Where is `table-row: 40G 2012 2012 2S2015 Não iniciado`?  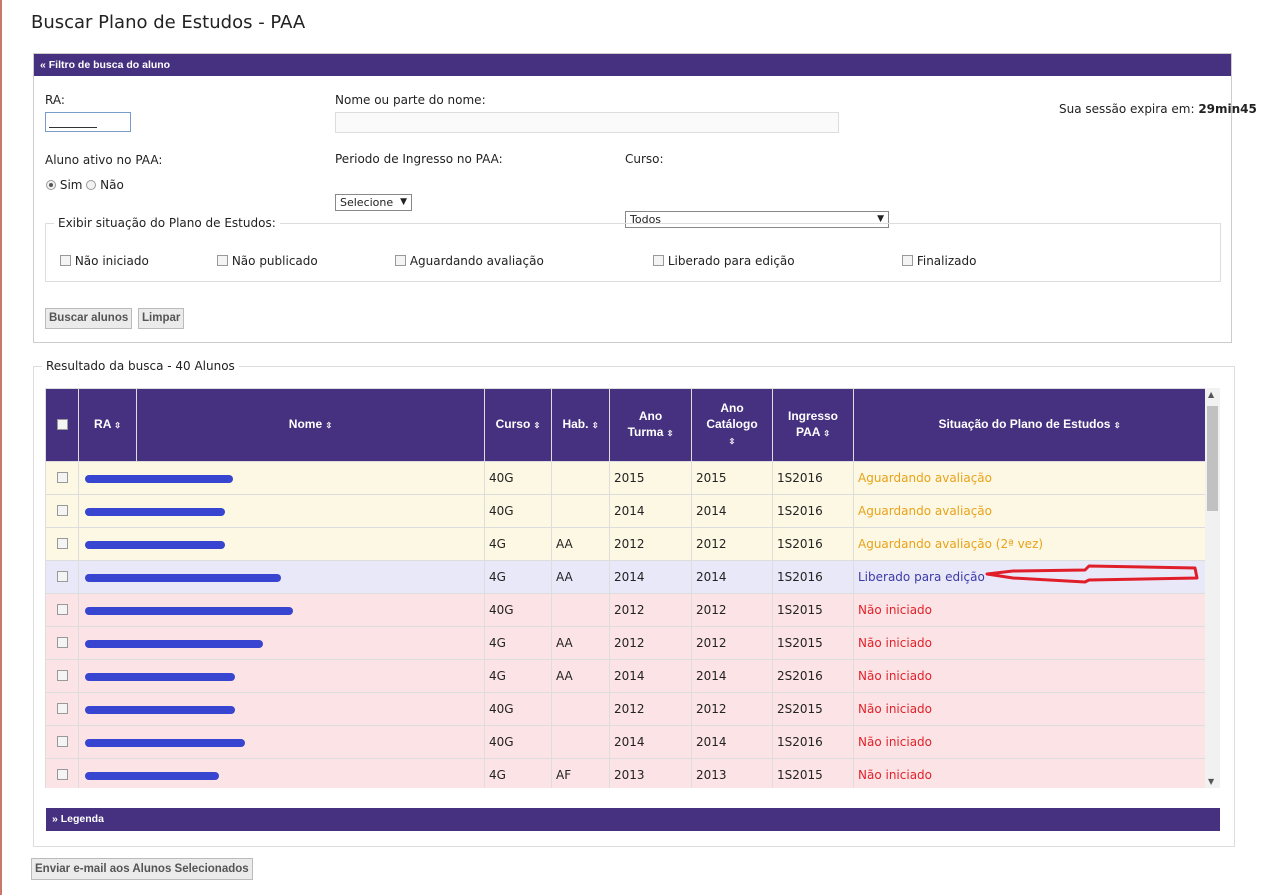
table-row: 40G 2012 2012 2S2015 Não iniciado is located at coordinates (625, 709).